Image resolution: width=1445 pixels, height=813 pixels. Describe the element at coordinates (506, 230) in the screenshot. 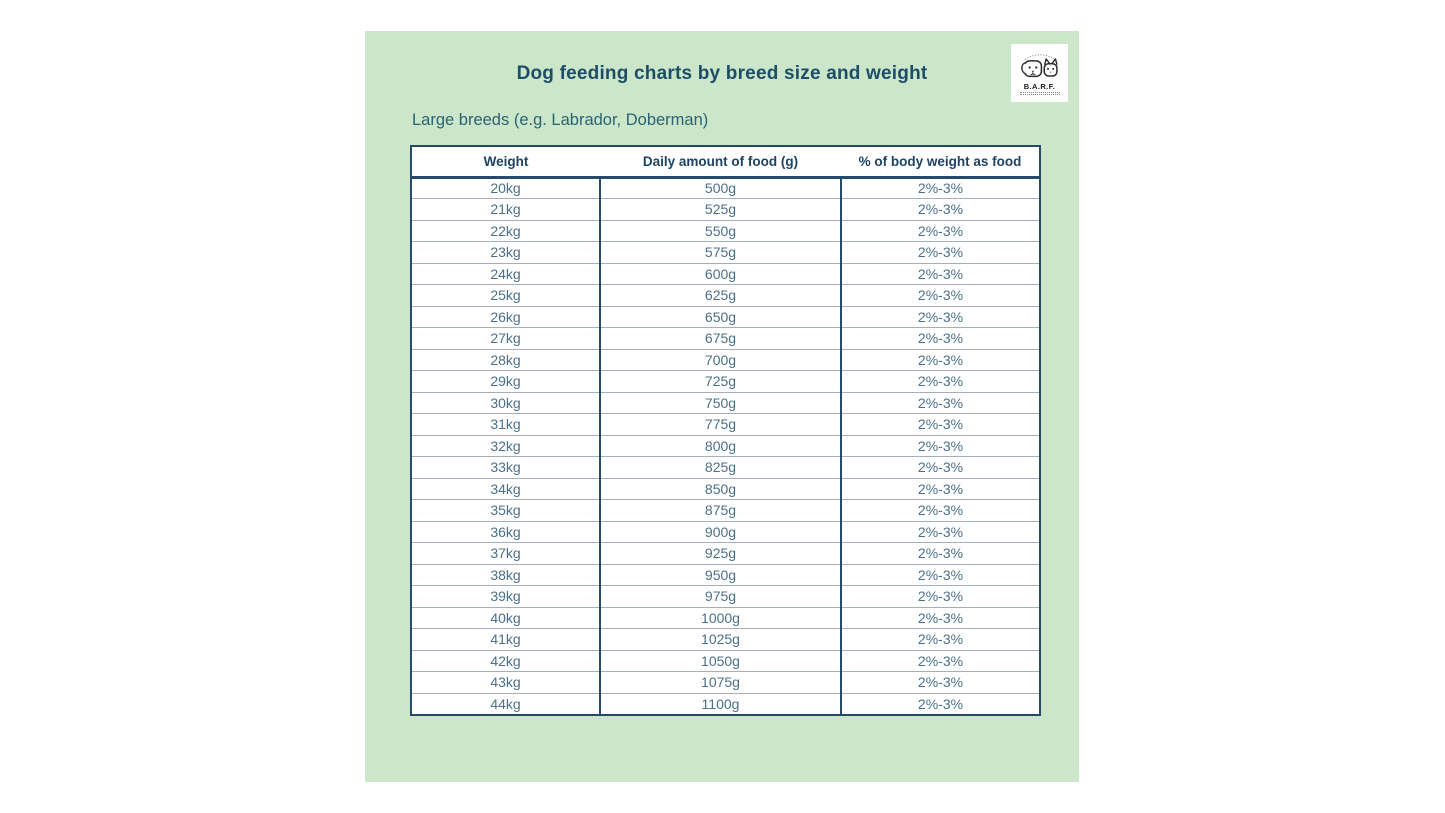

I see `table-cell: 22kg` at that location.